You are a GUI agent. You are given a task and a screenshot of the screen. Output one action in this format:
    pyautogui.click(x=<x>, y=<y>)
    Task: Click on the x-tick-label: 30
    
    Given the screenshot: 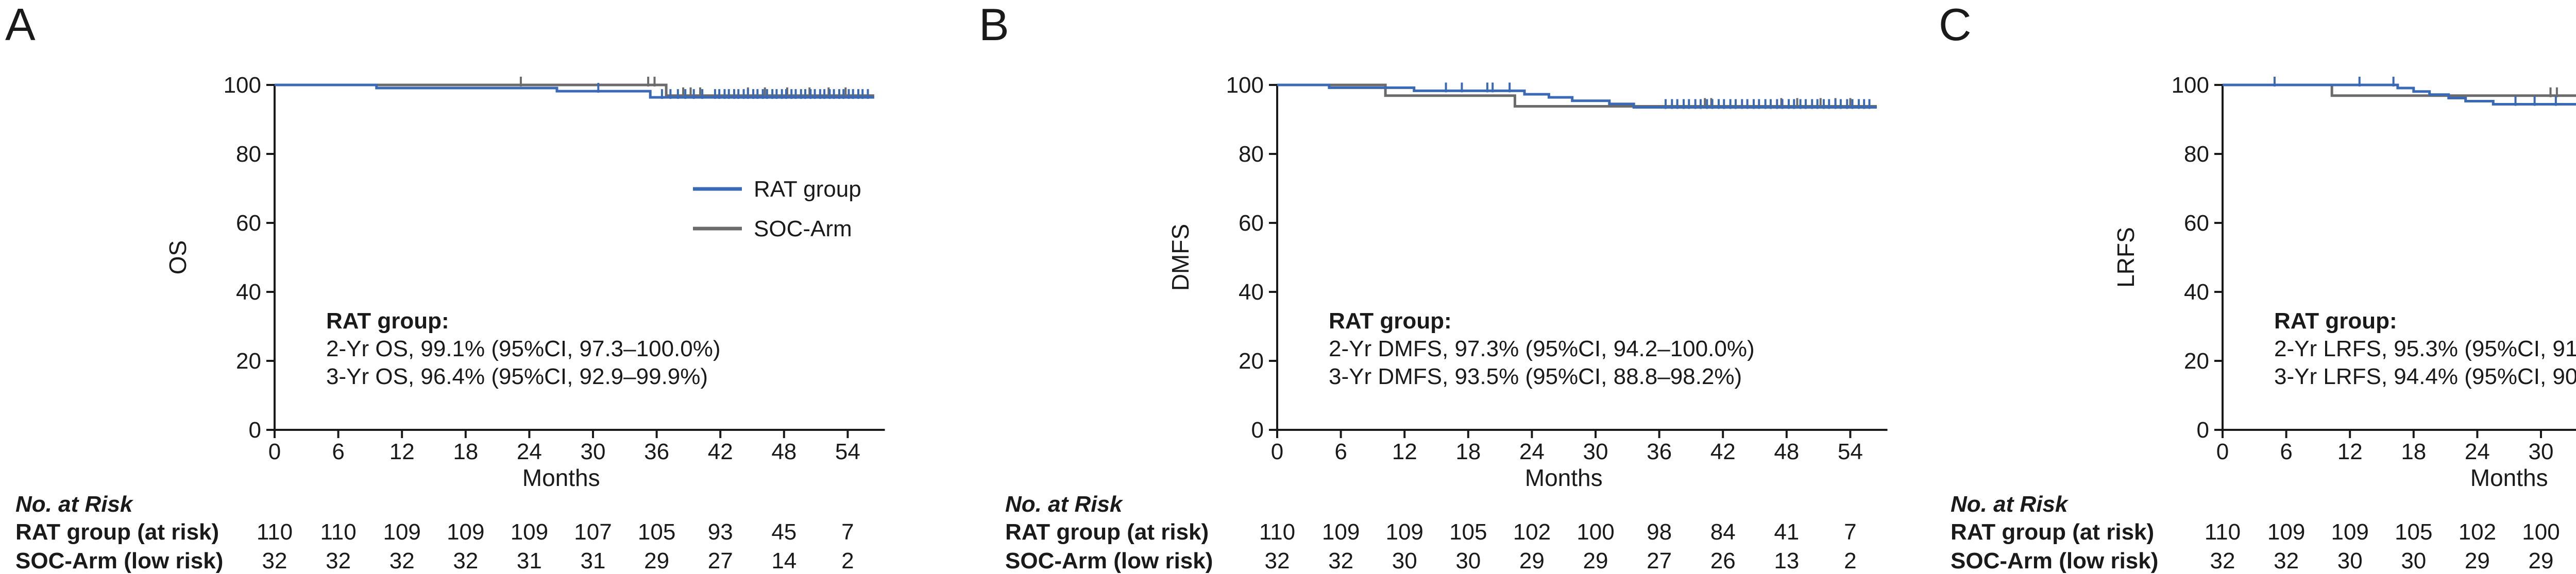 What is the action you would take?
    pyautogui.click(x=593, y=451)
    